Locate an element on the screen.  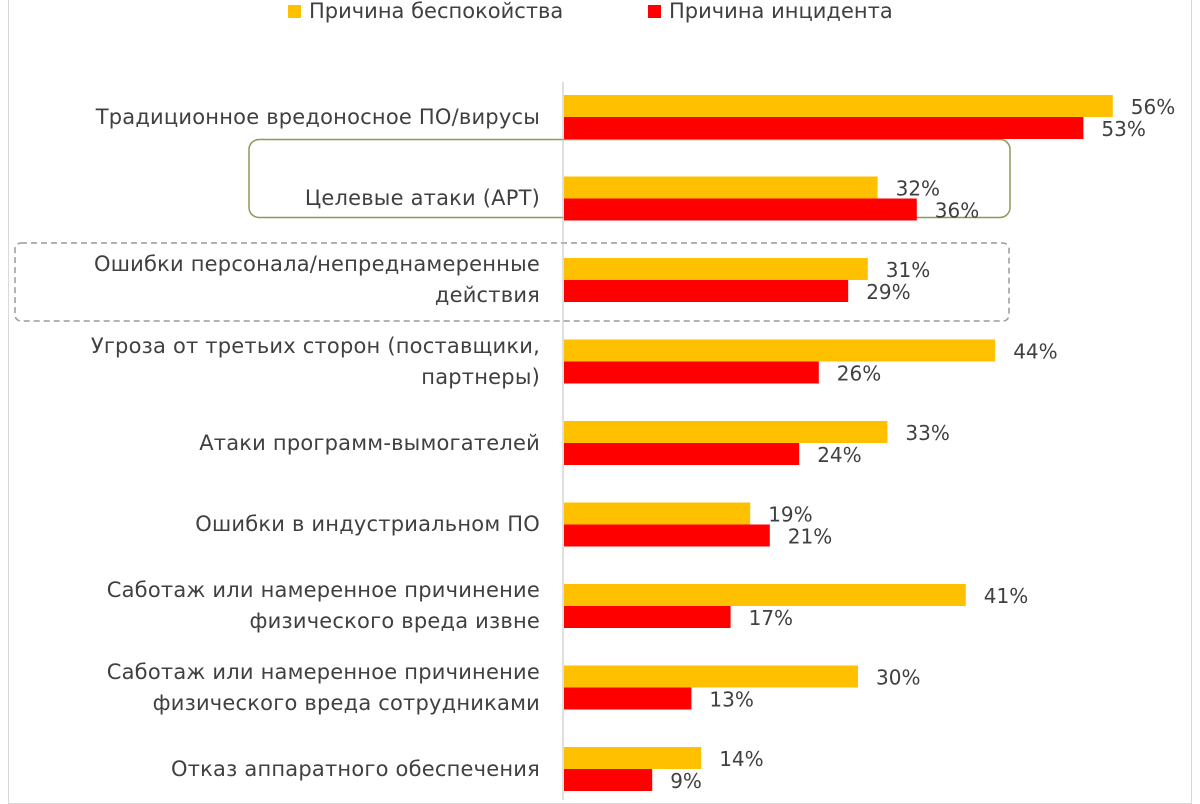
data-label-incident-8: 9% is located at coordinates (686, 781).